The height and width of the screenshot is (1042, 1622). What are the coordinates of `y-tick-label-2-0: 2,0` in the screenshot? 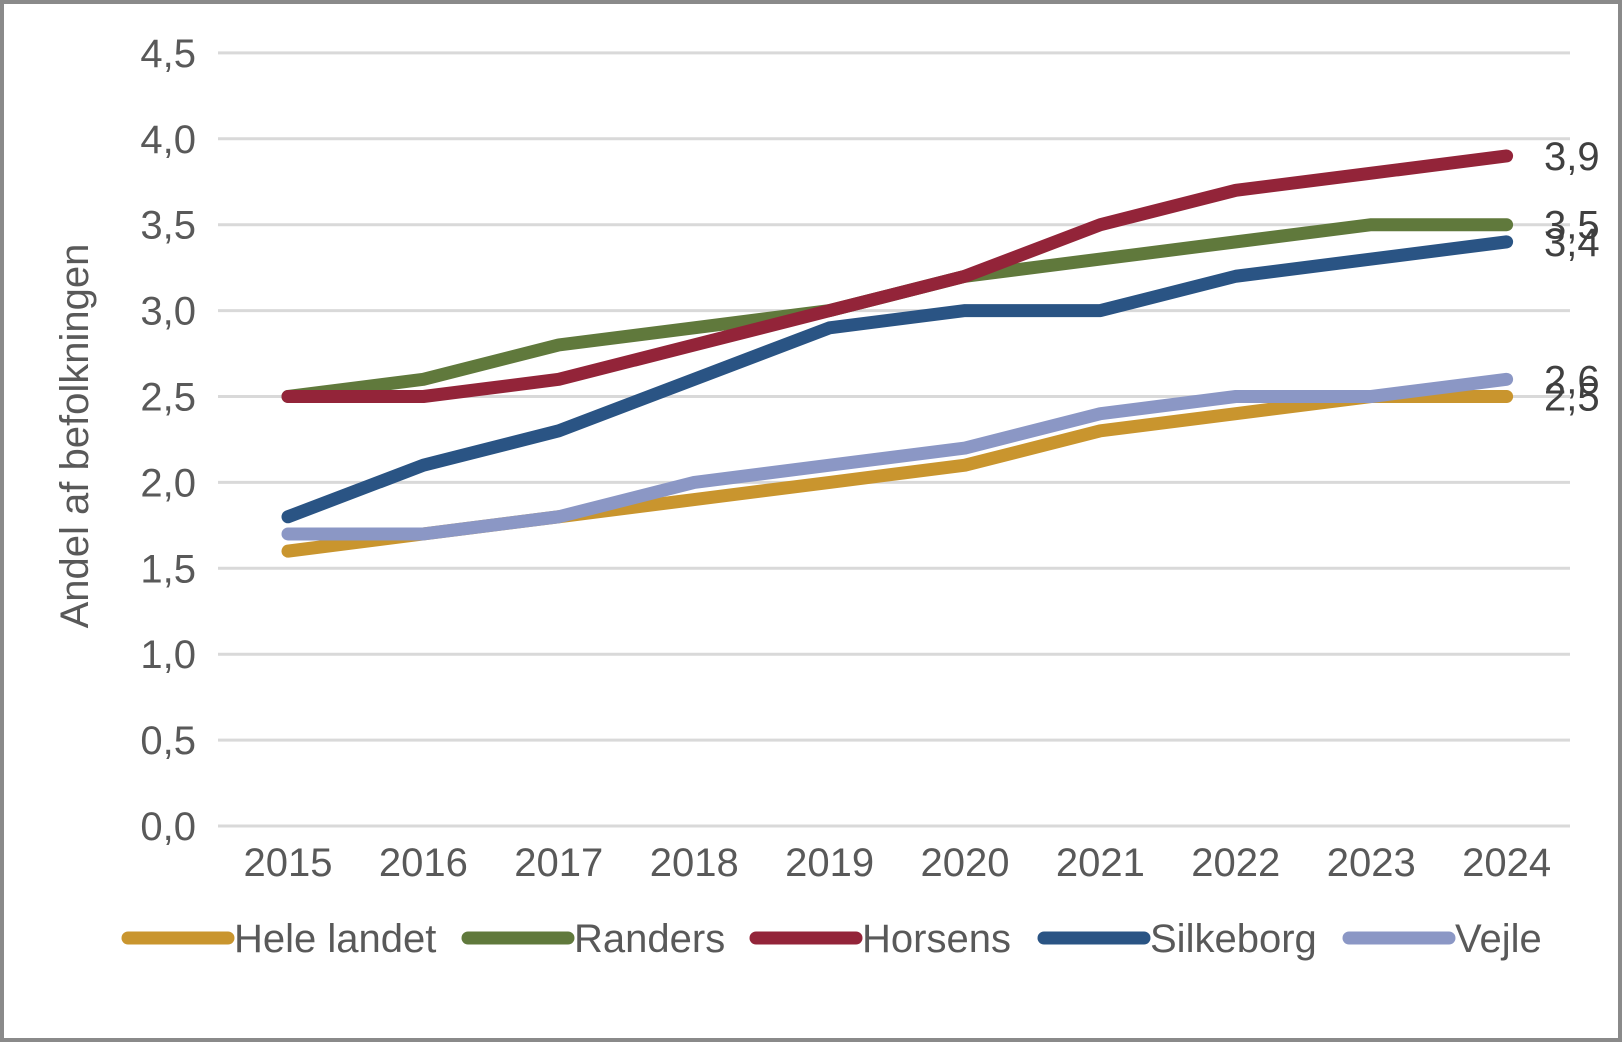 It's located at (168, 483).